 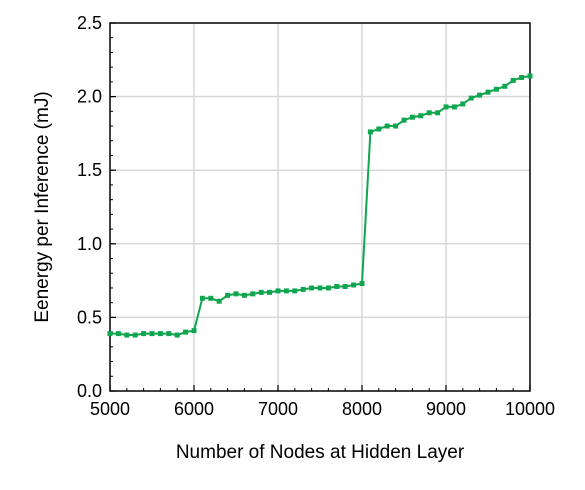 I want to click on x-tick-label: 8000, so click(x=362, y=409).